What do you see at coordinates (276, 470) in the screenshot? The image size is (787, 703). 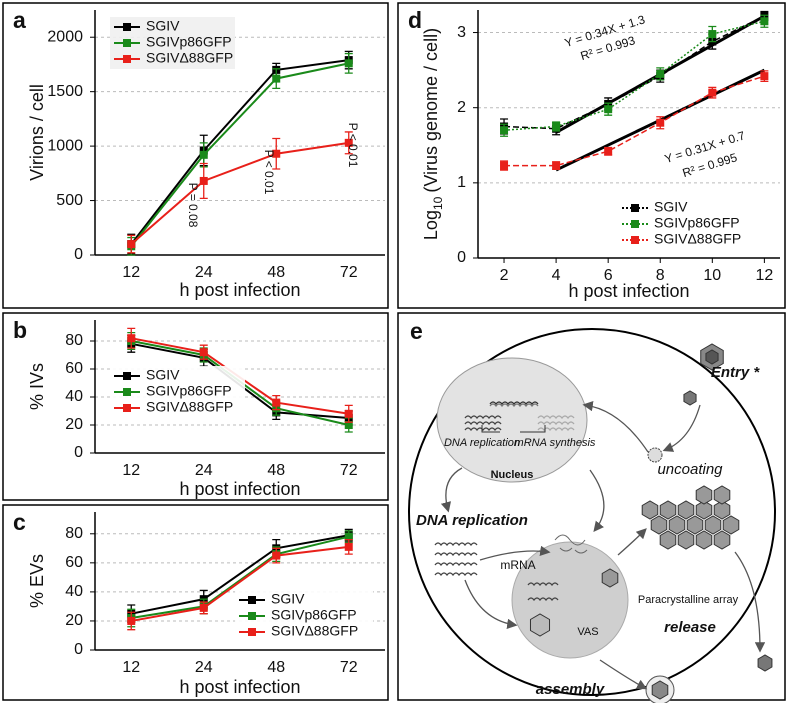 I see `x-tick-label: 48` at bounding box center [276, 470].